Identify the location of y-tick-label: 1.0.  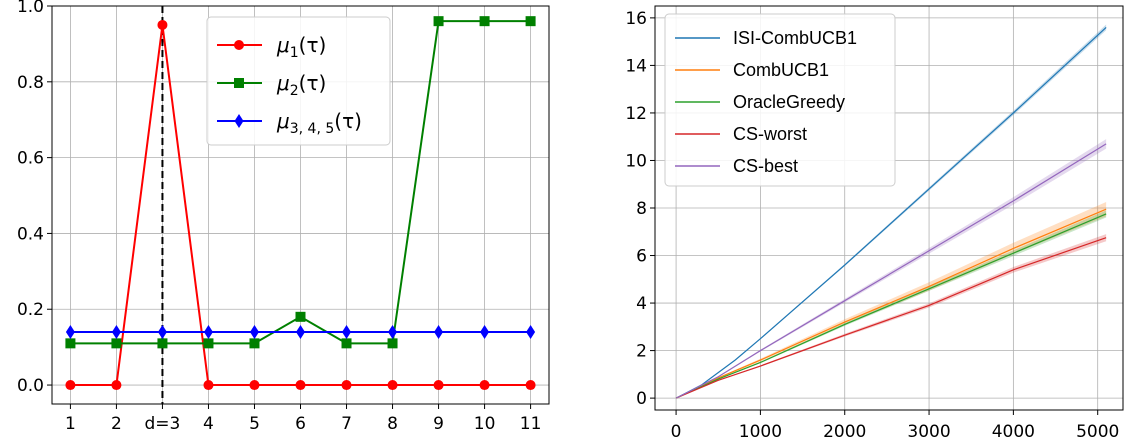
(30, 8).